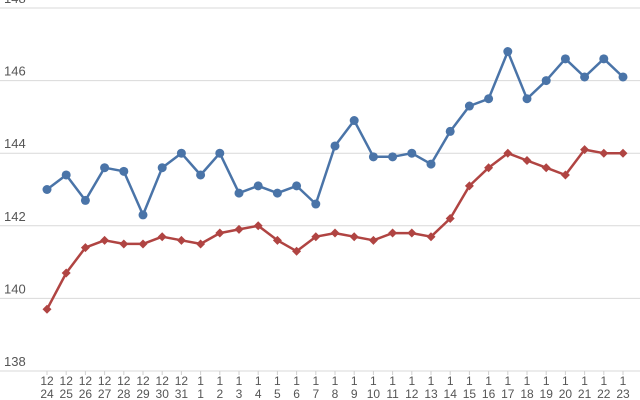 The width and height of the screenshot is (640, 400). I want to click on y-tick-label-138: 138, so click(15, 361).